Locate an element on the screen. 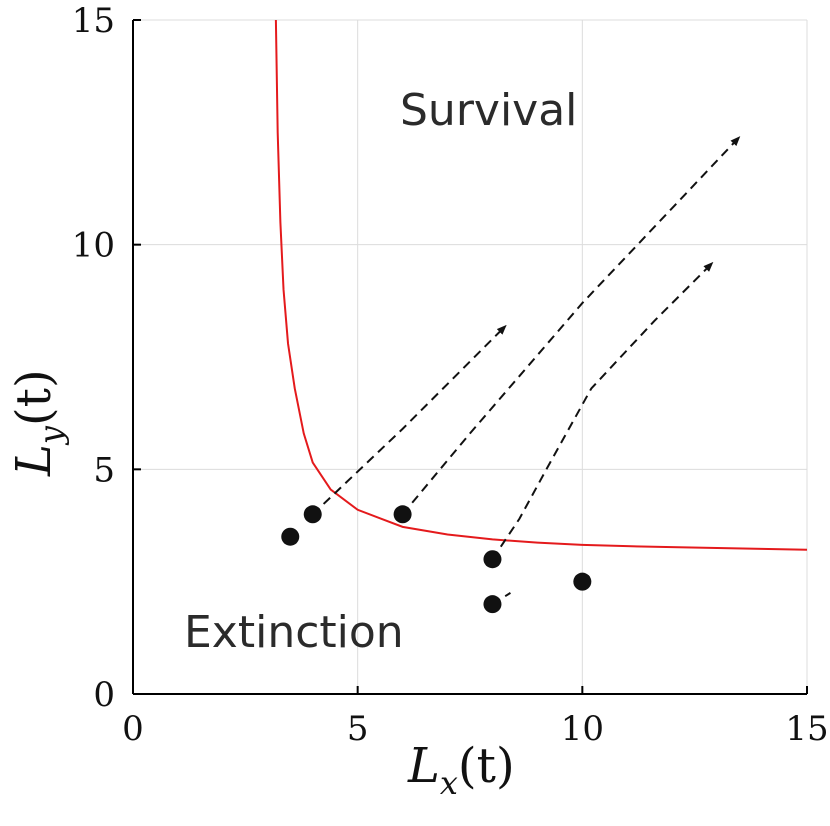 This screenshot has width=830, height=826. y-tick-label-0: 0 is located at coordinates (104, 695).